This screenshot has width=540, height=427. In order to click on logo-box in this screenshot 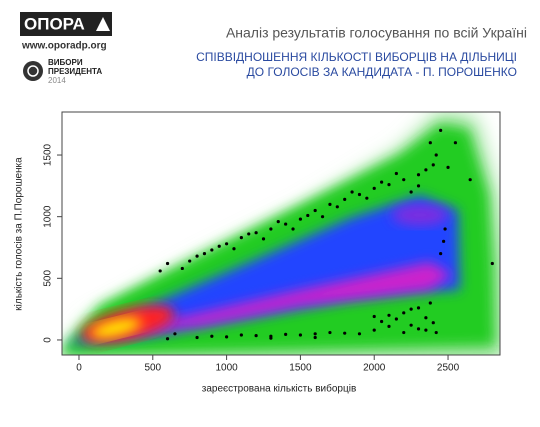, I will do `click(66, 24)`.